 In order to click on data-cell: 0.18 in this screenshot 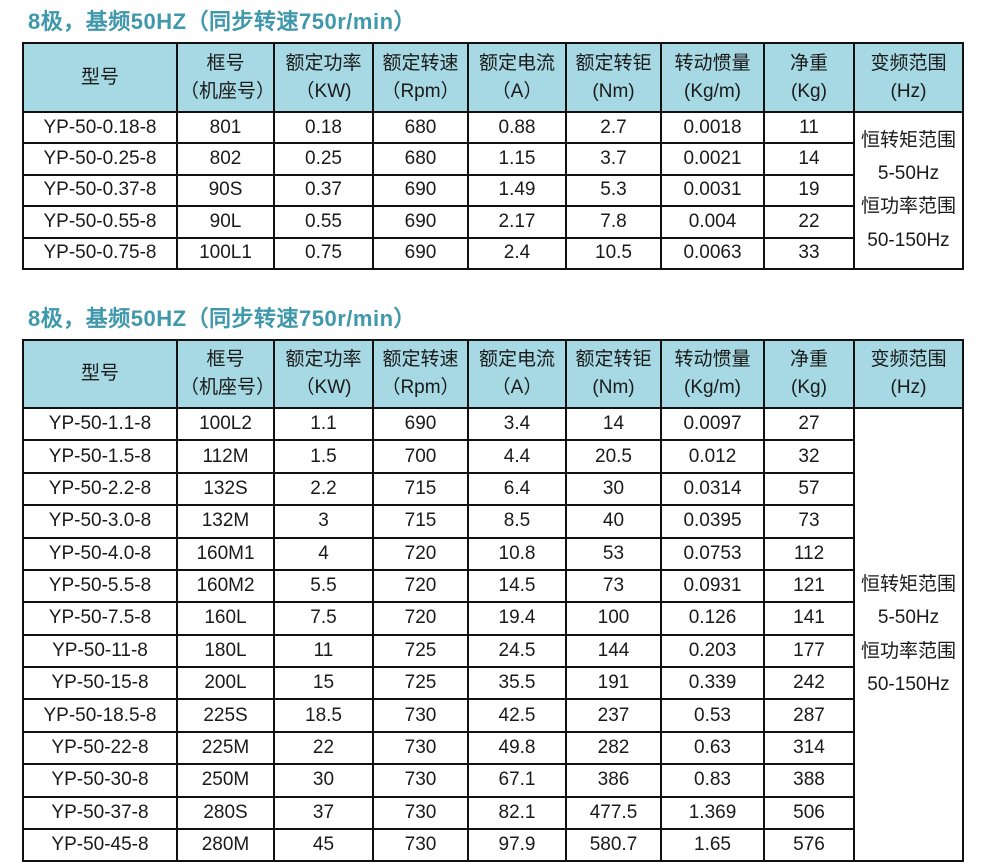, I will do `click(323, 127)`.